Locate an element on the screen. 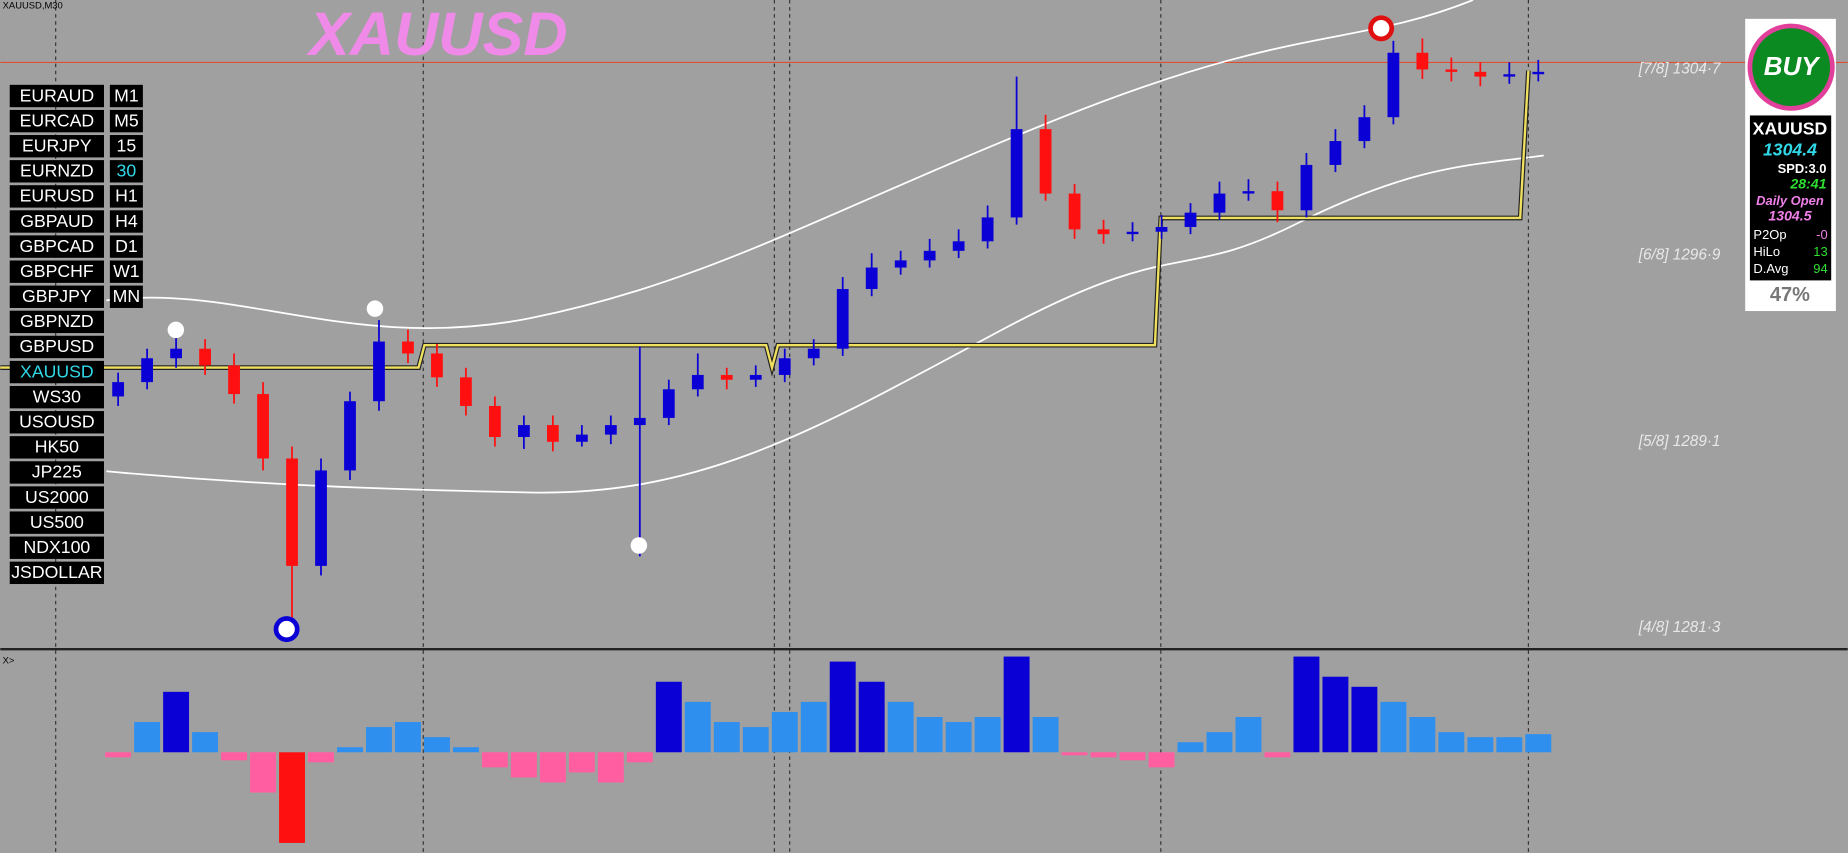 This screenshot has height=853, width=1848. timeframe-label: 30 is located at coordinates (127, 171).